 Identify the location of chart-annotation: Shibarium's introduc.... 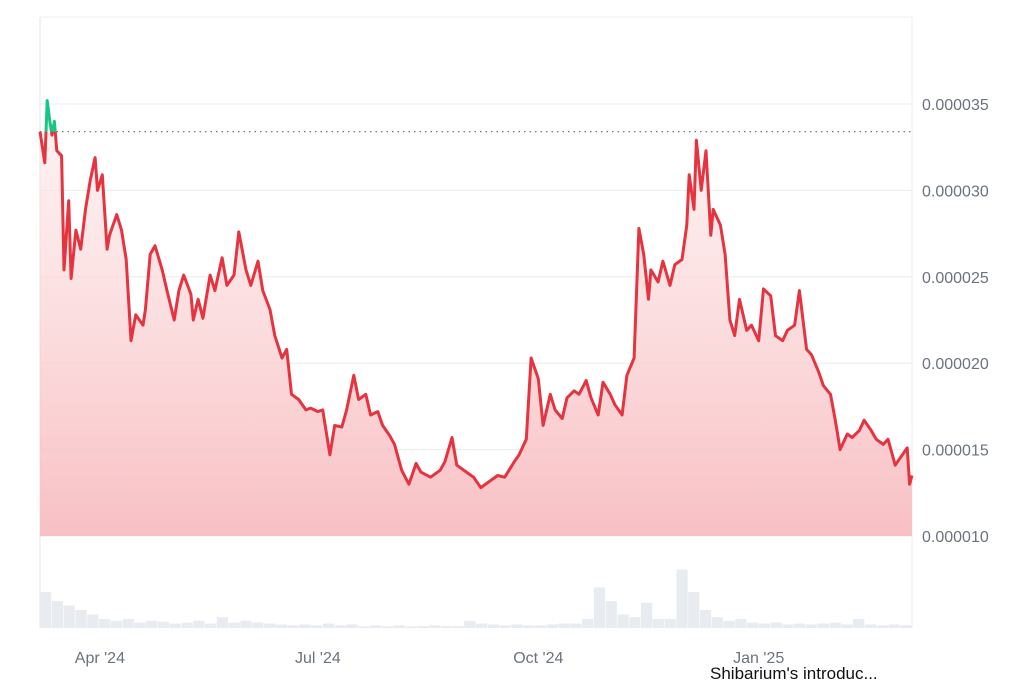
(794, 673).